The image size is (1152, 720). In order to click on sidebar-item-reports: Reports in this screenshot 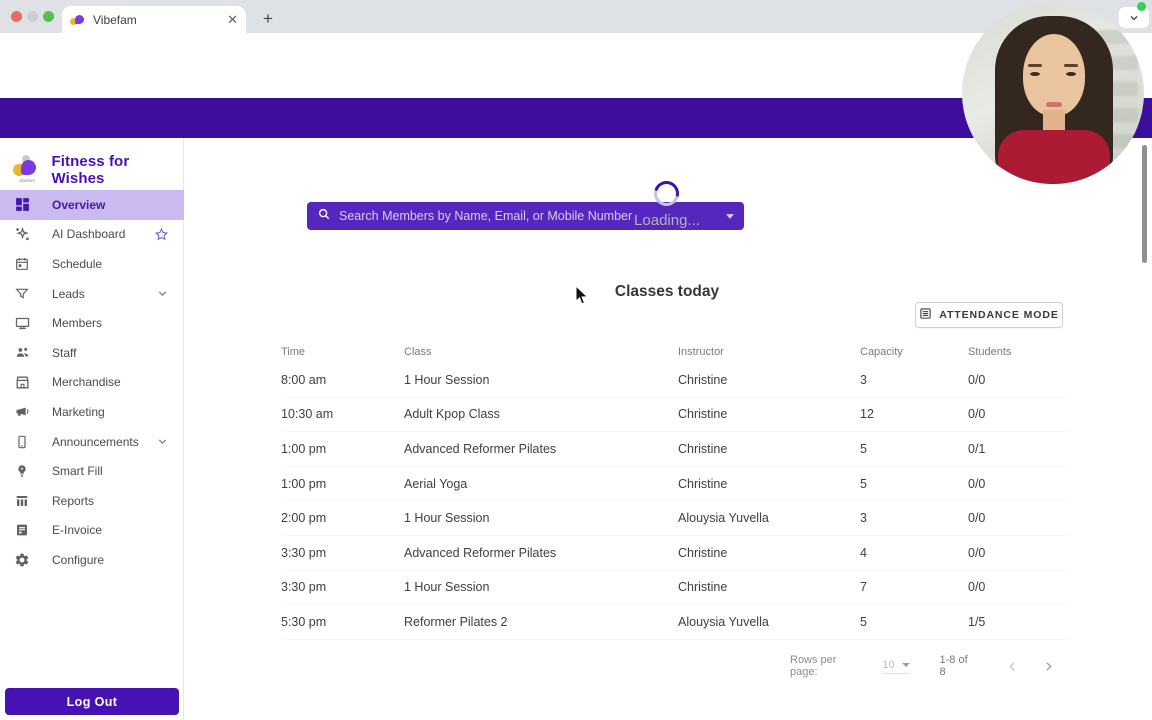, I will do `click(92, 501)`.